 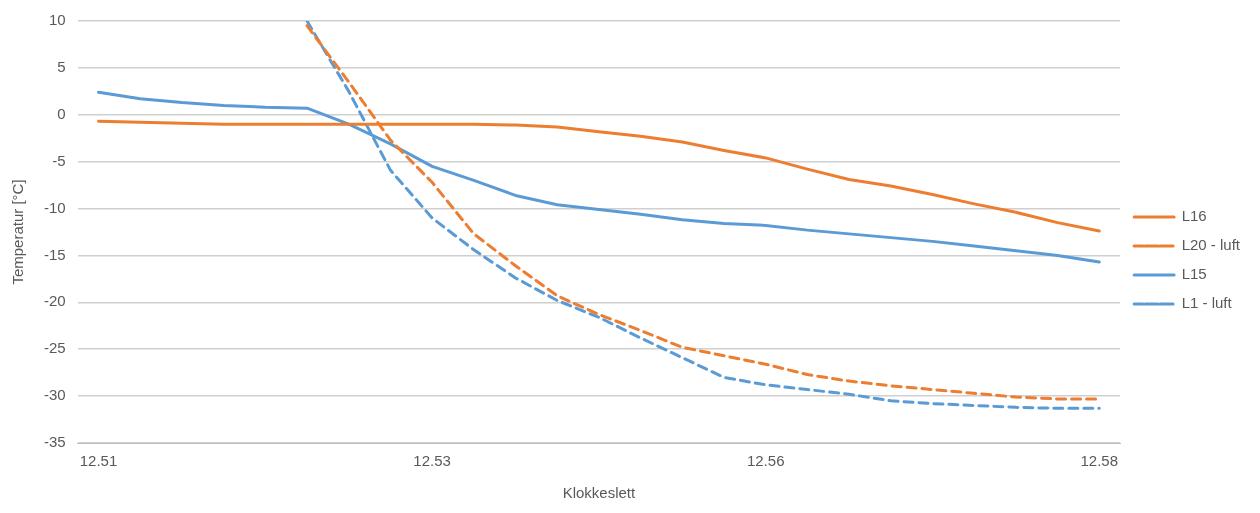 I want to click on y-tick-label: -20, so click(x=54, y=301).